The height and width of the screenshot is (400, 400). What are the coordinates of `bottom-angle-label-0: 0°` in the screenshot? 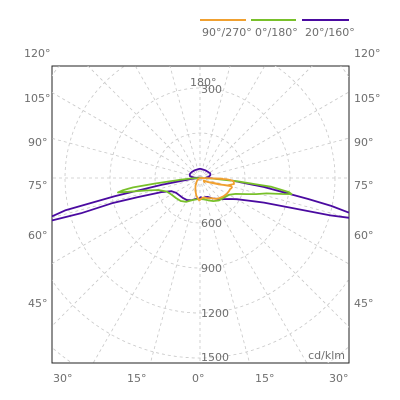 It's located at (198, 378).